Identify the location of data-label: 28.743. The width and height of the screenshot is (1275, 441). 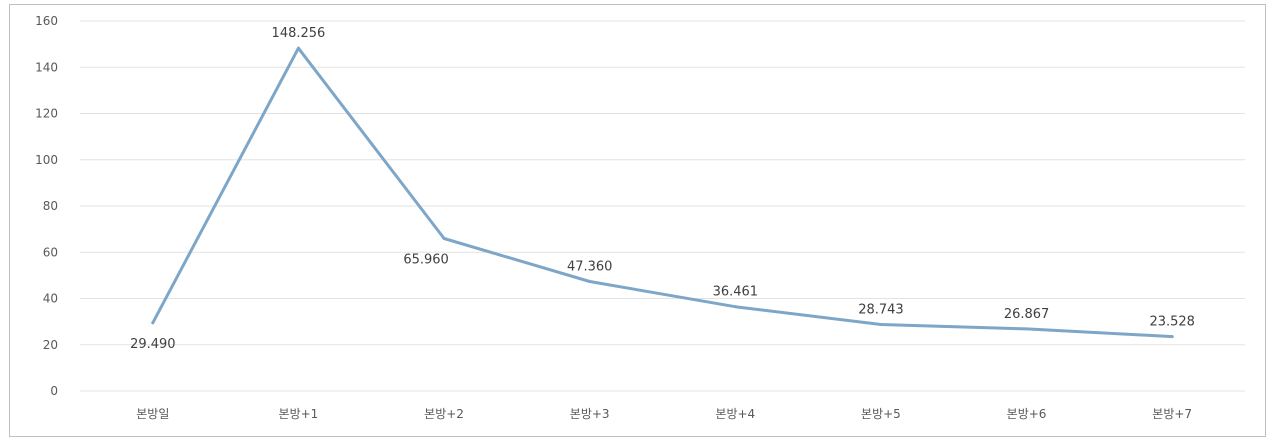
(881, 310).